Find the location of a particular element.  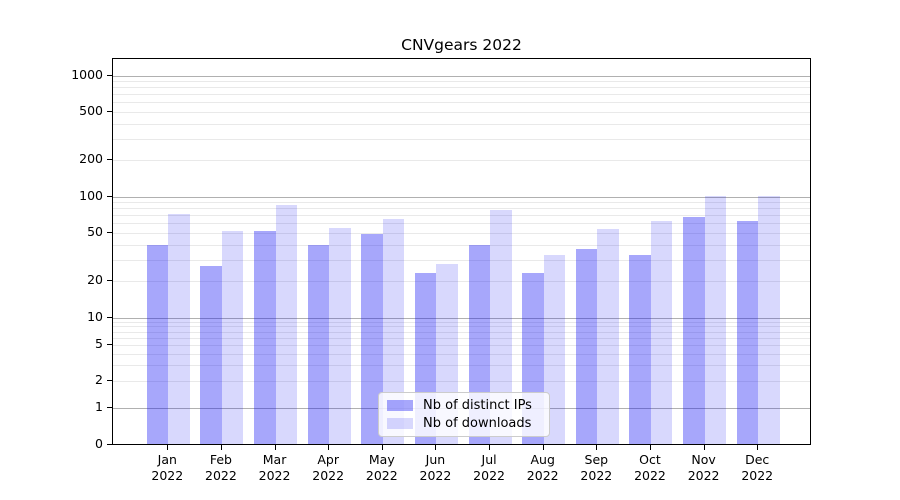

y-tick-label-5: 5 is located at coordinates (99, 343).